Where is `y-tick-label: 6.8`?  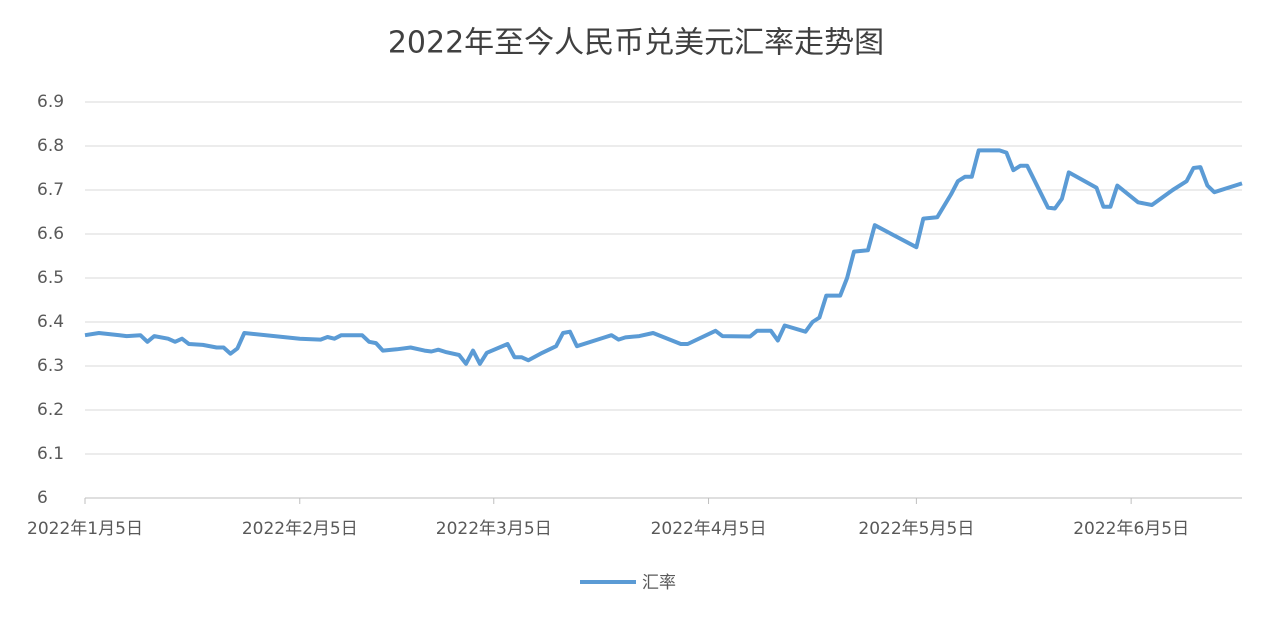
y-tick-label: 6.8 is located at coordinates (50, 146).